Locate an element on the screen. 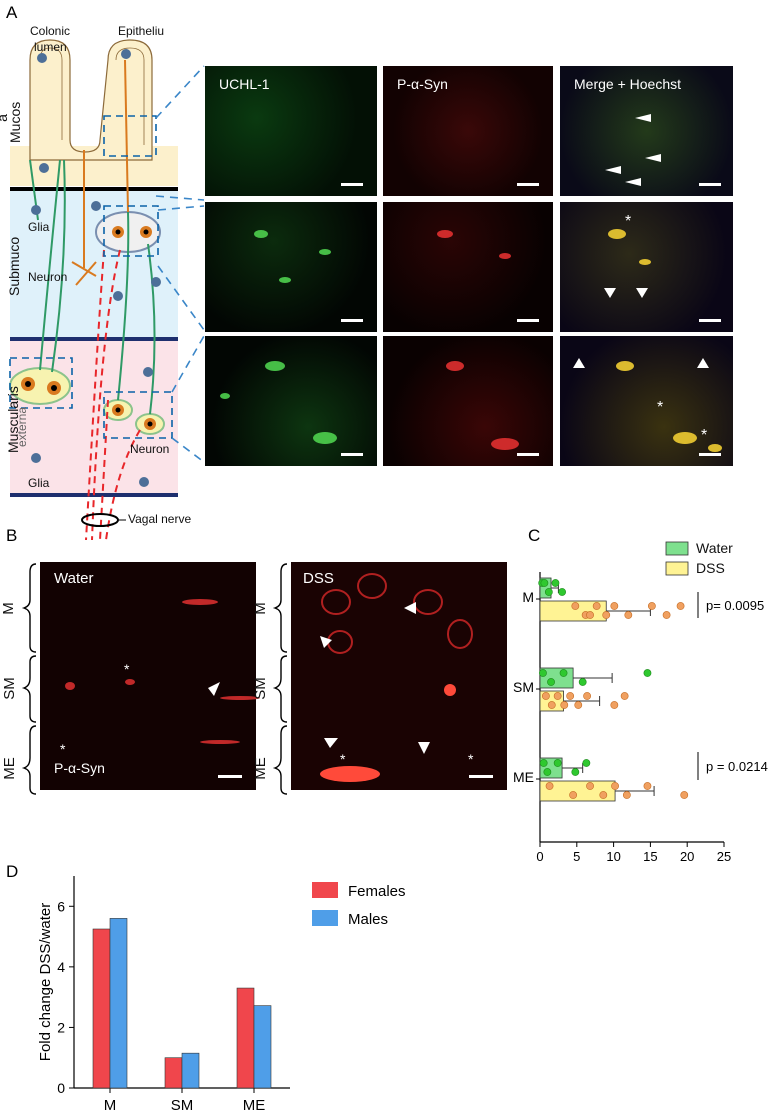 The height and width of the screenshot is (1111, 774). region-label-me-dss: ME is located at coordinates (260, 768).